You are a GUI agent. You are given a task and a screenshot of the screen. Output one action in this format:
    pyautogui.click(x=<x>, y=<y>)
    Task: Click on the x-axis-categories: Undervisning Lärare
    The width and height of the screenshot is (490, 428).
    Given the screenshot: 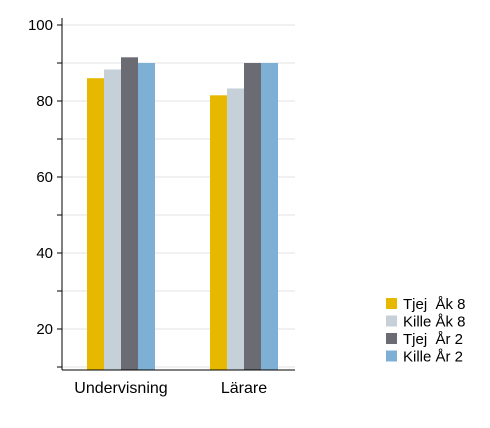 What is the action you would take?
    pyautogui.click(x=170, y=388)
    